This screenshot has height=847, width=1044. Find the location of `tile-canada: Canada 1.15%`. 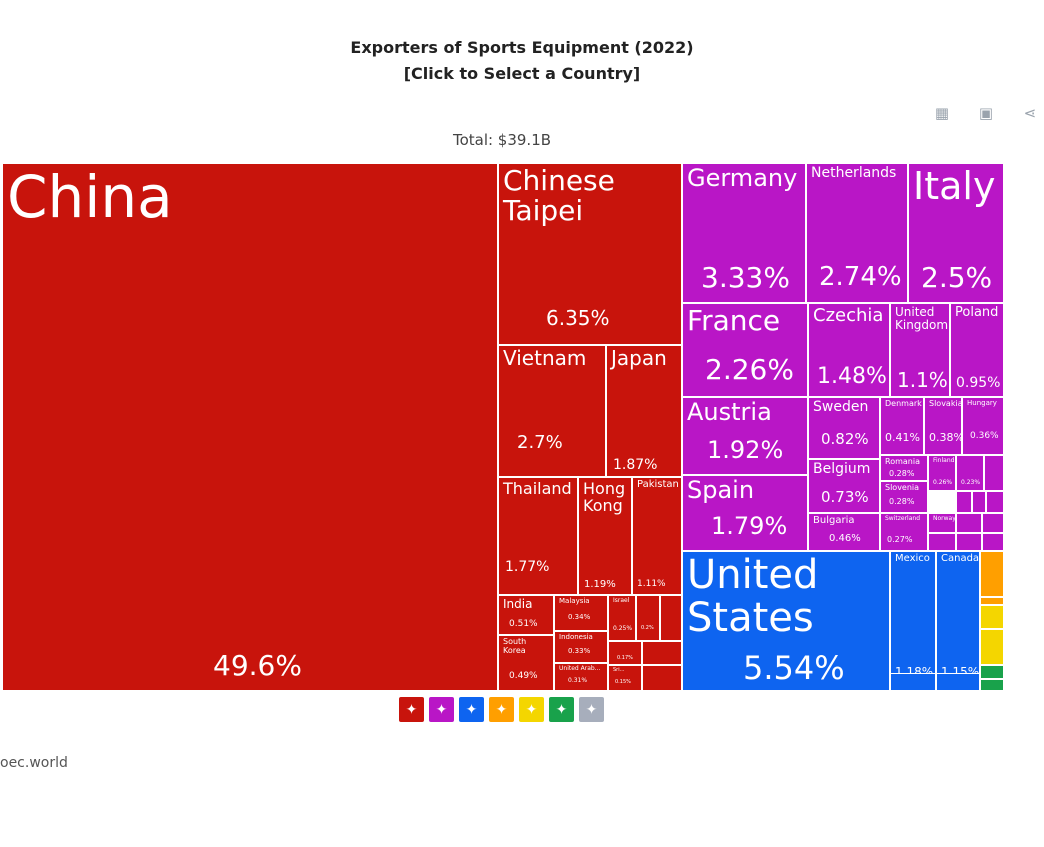

tile-canada: Canada 1.15% is located at coordinates (958, 621).